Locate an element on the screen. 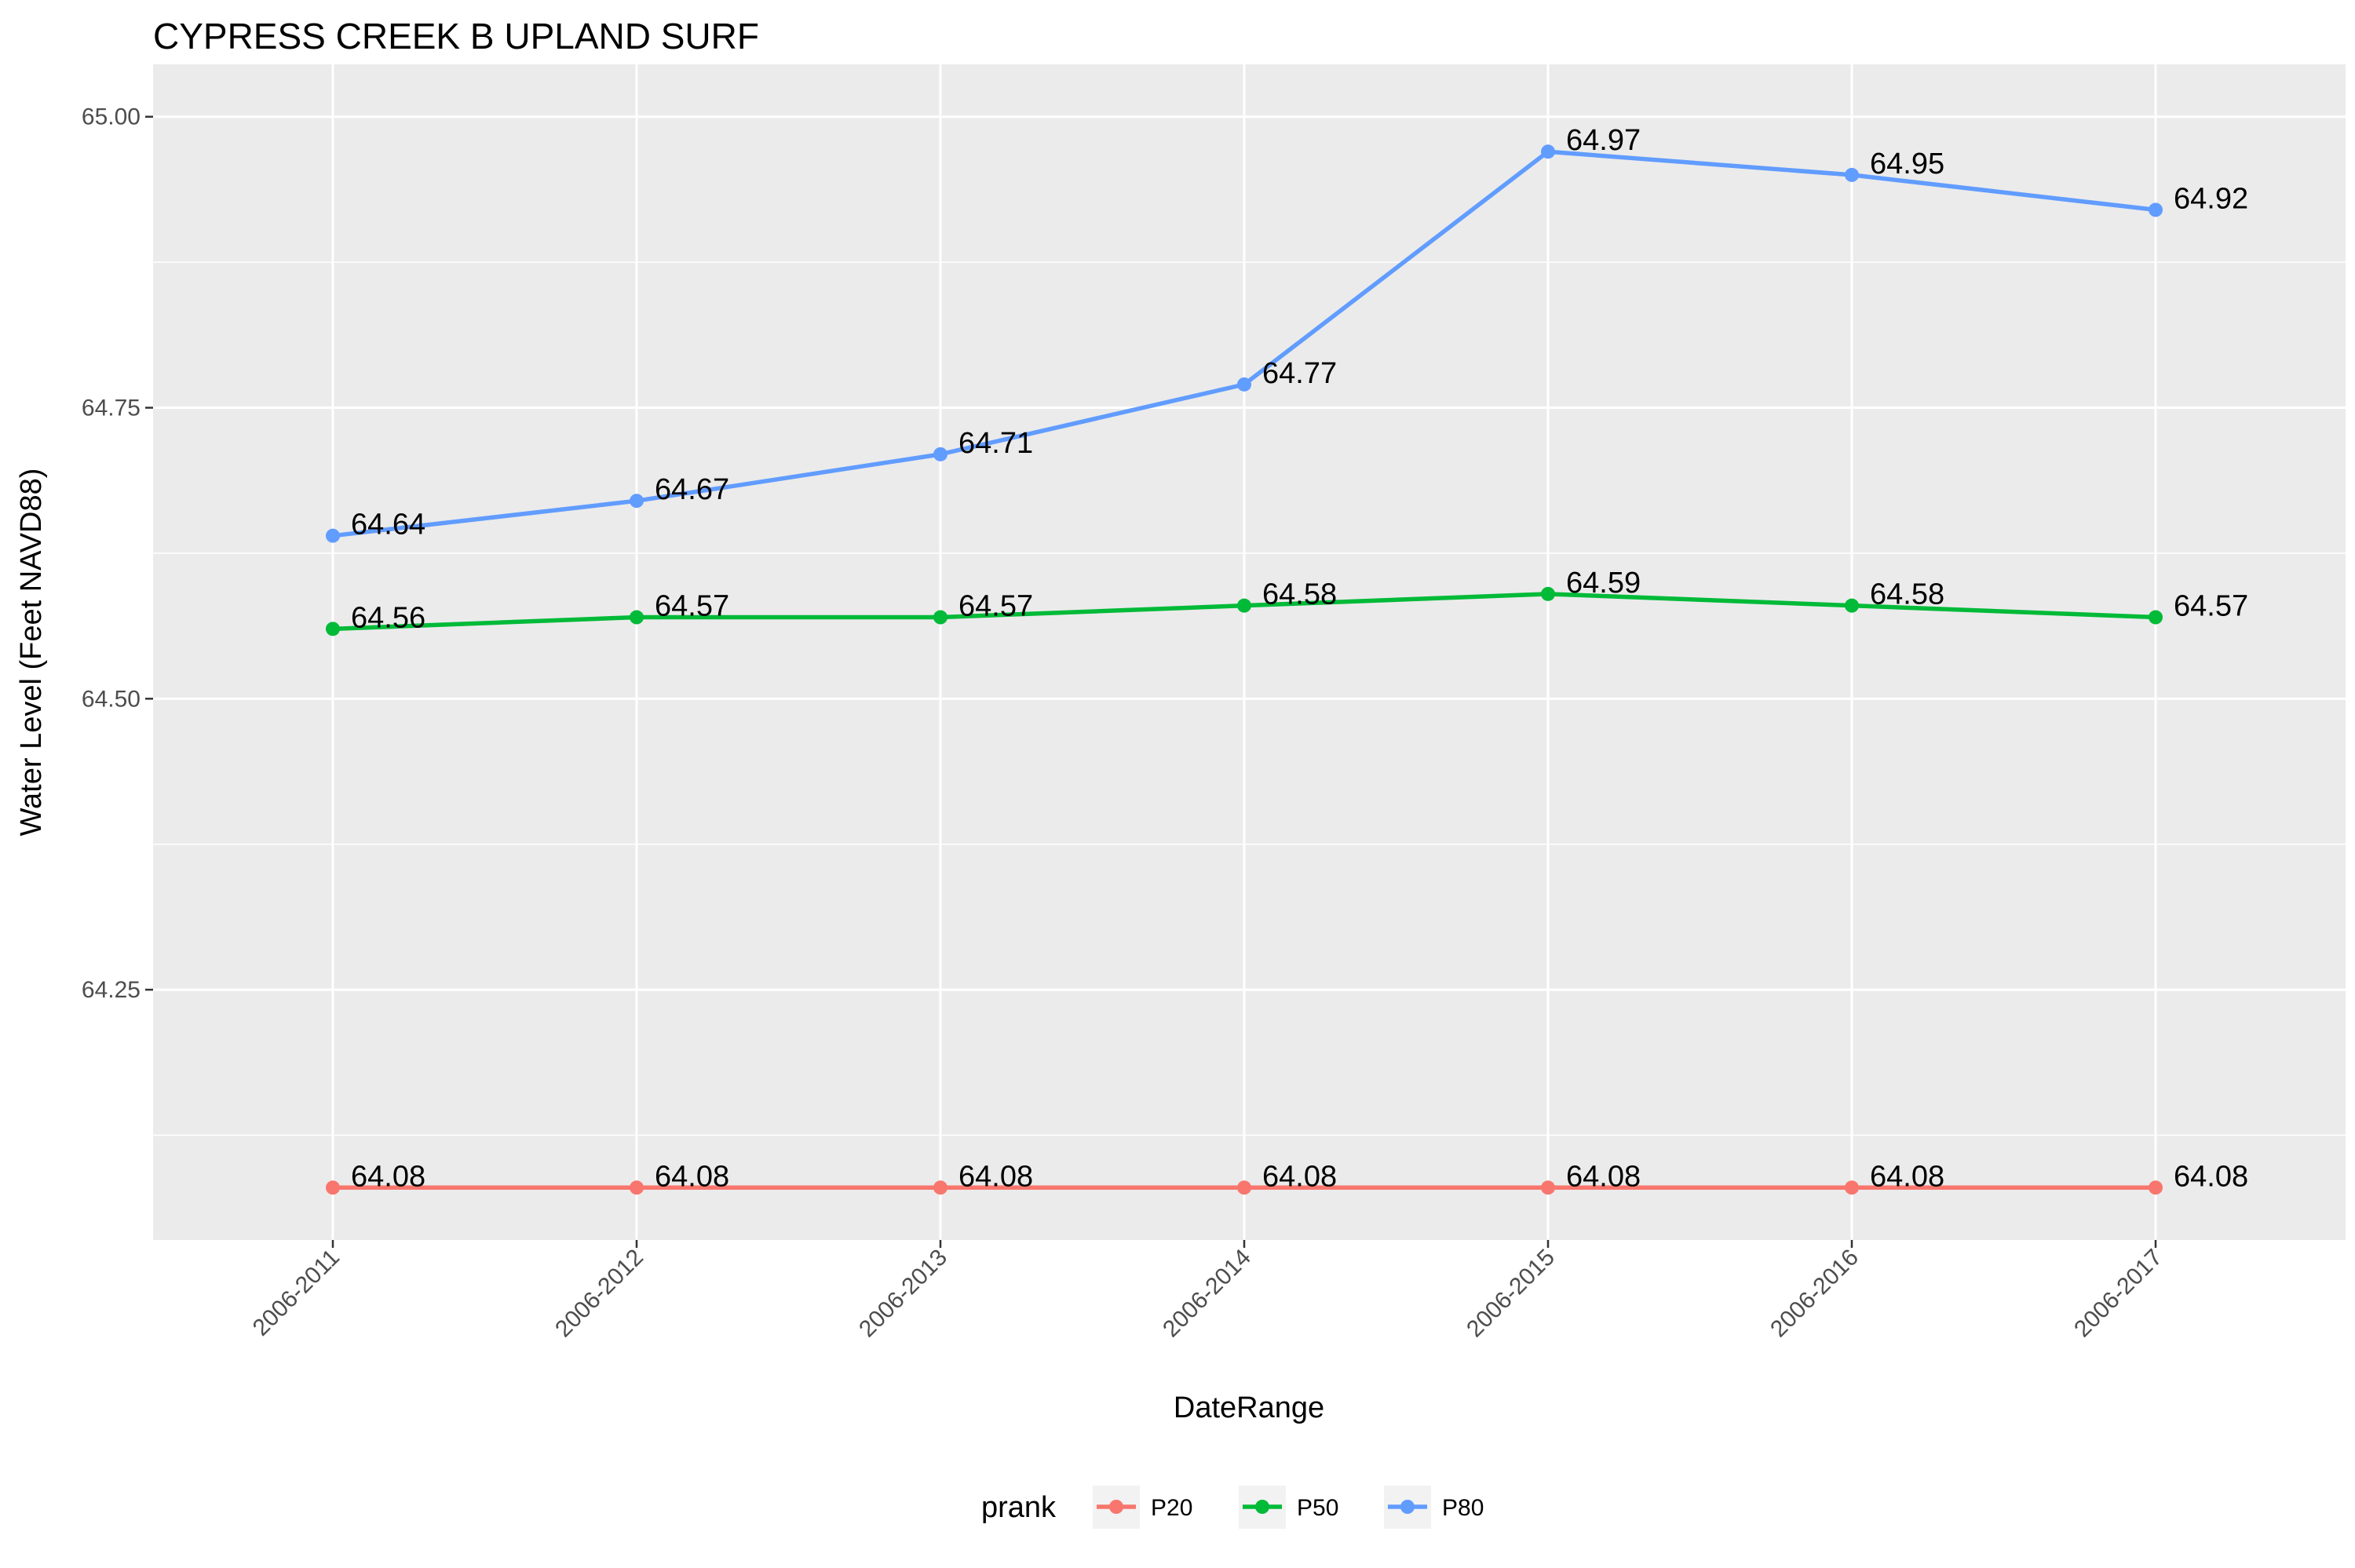 The image size is (2355, 1568). y-axis: 64.25 64.50 64.75 65.00 is located at coordinates (117, 553).